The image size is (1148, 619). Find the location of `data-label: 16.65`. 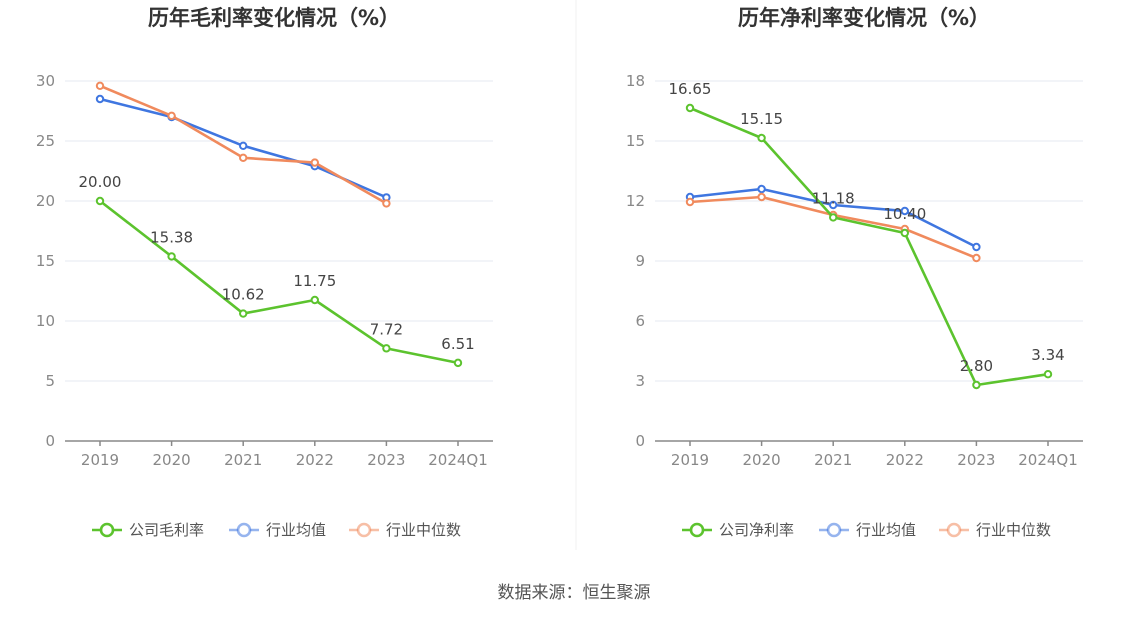

data-label: 16.65 is located at coordinates (690, 89).